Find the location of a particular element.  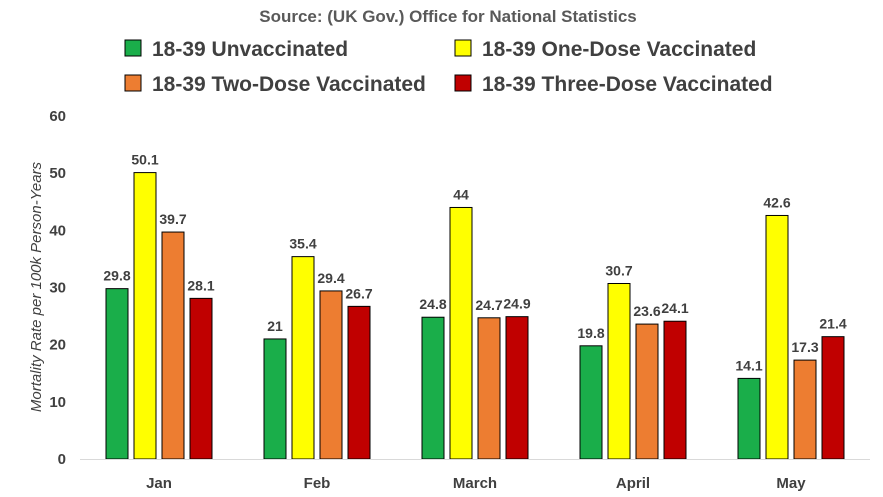

data-label: 24.9 is located at coordinates (516, 304).